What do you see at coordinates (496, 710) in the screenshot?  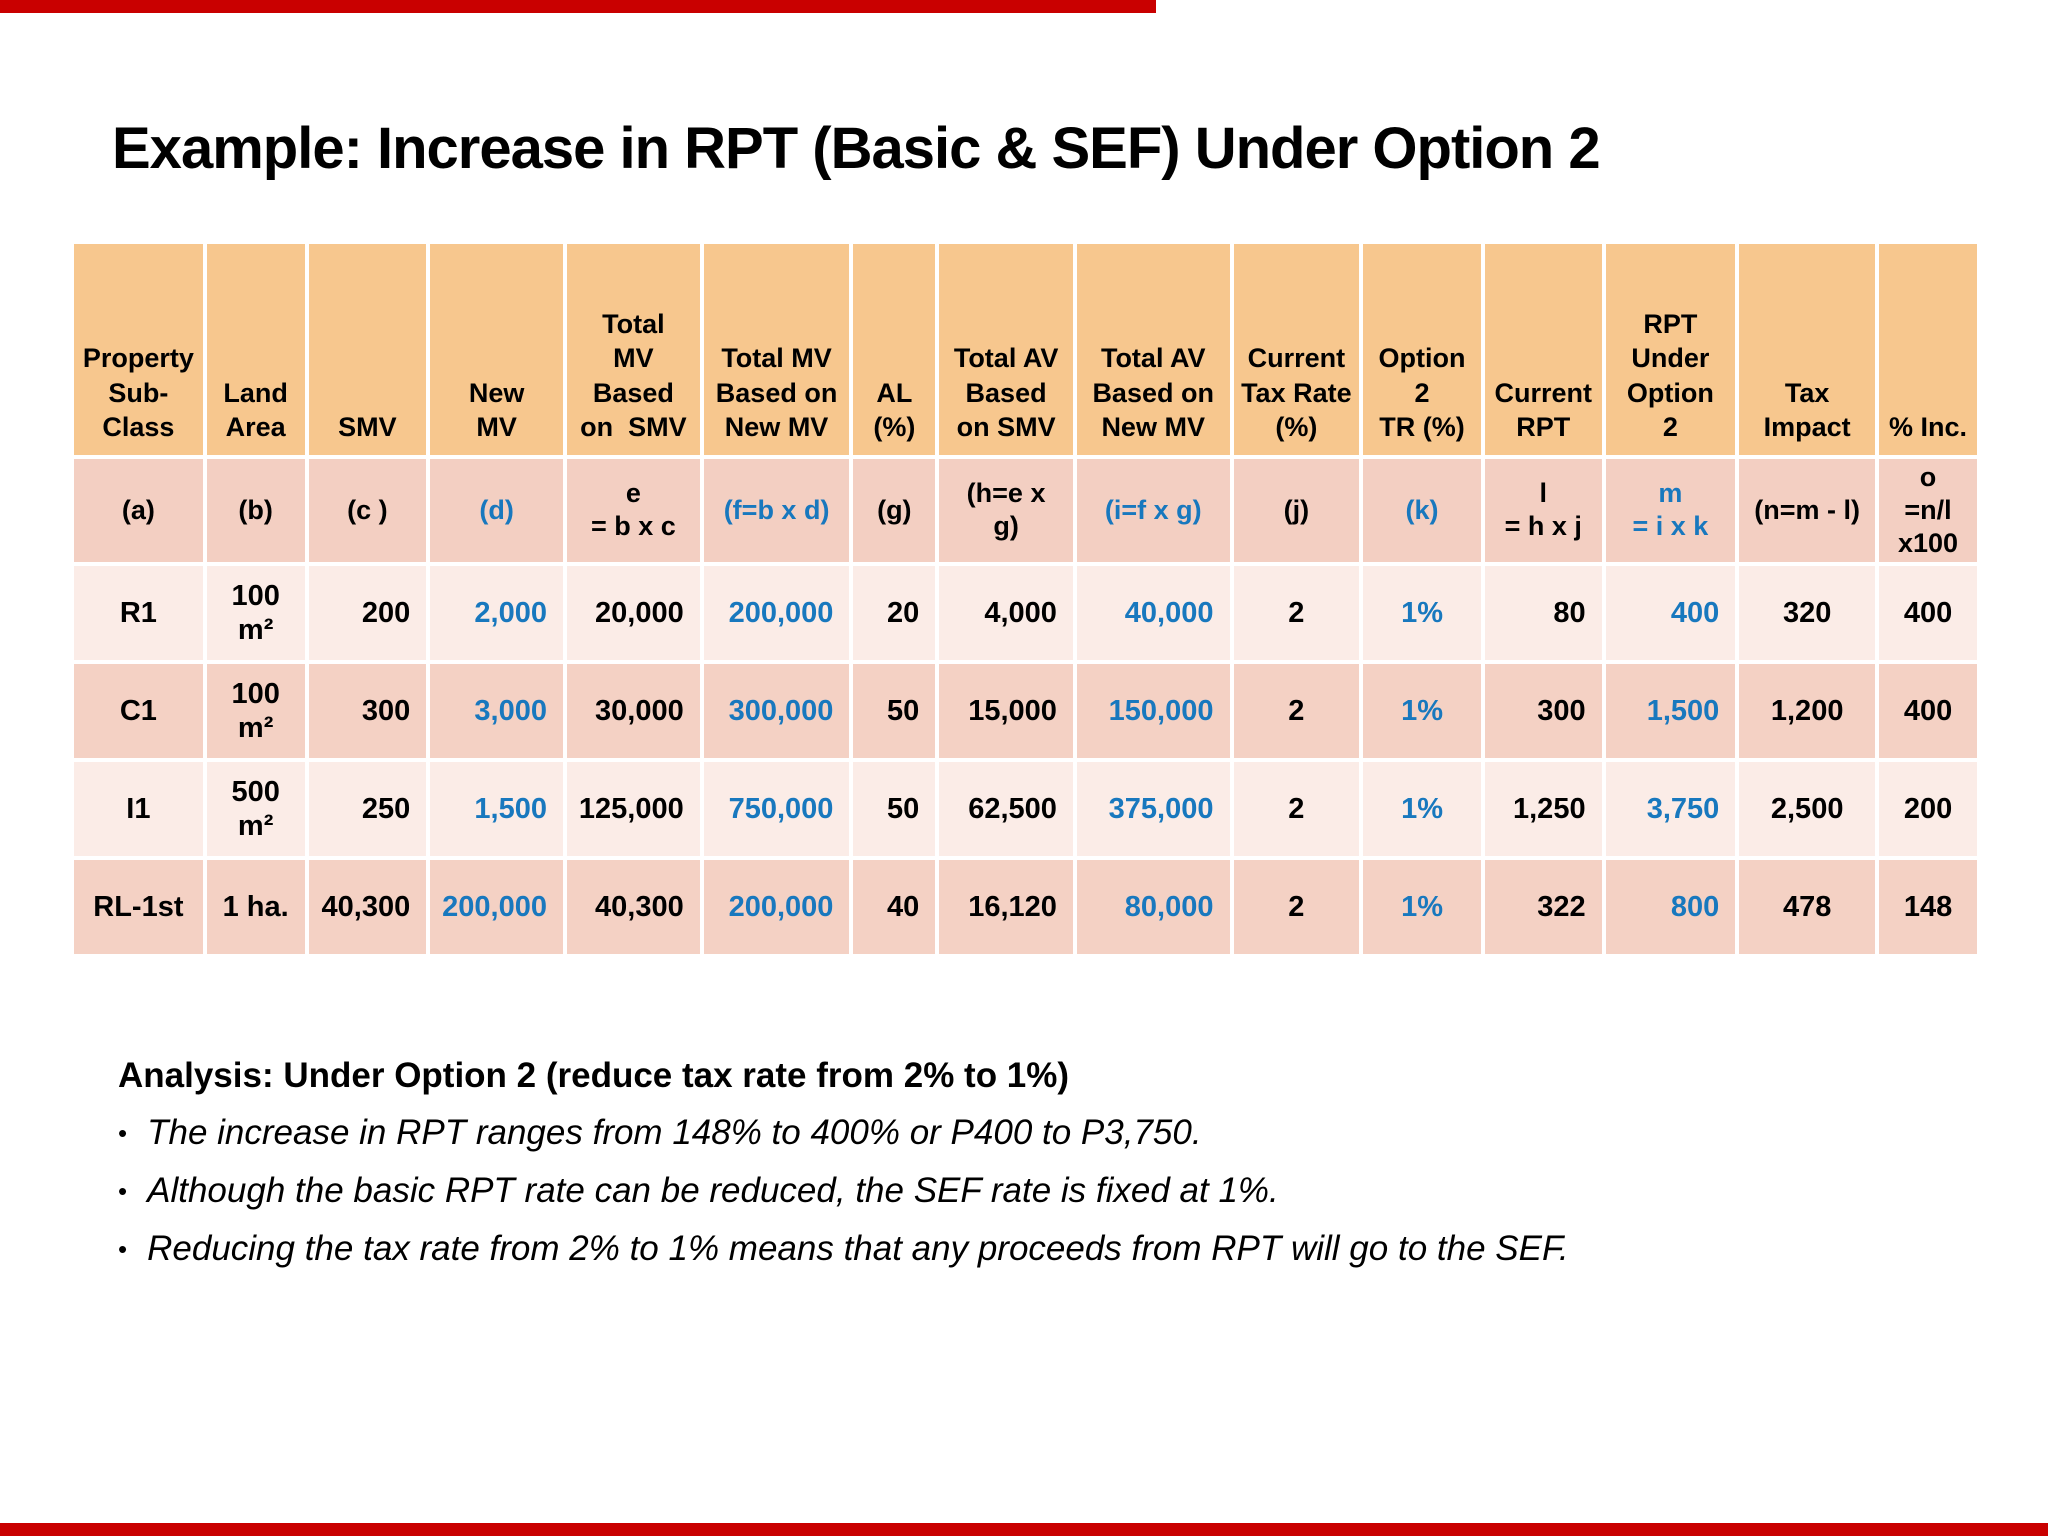 I see `cell-C1-d: 3,000` at bounding box center [496, 710].